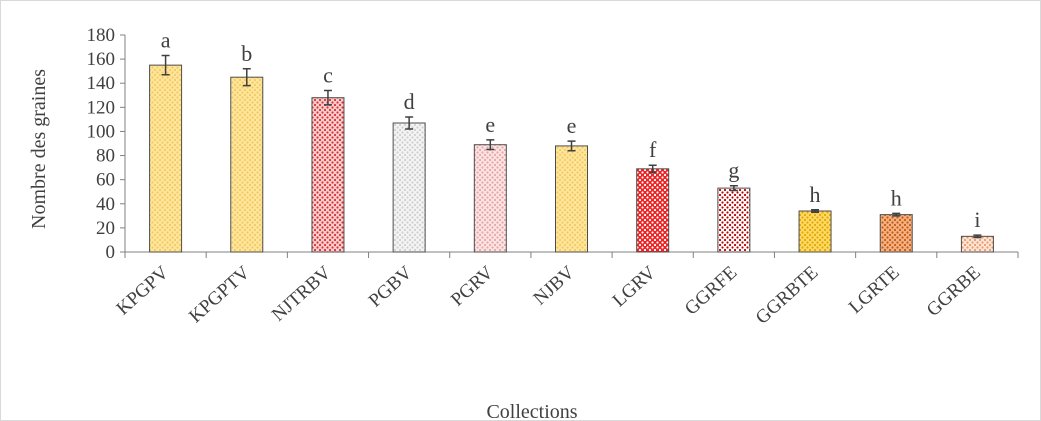 The height and width of the screenshot is (421, 1041). What do you see at coordinates (391, 287) in the screenshot?
I see `x-tick-label: PGBV` at bounding box center [391, 287].